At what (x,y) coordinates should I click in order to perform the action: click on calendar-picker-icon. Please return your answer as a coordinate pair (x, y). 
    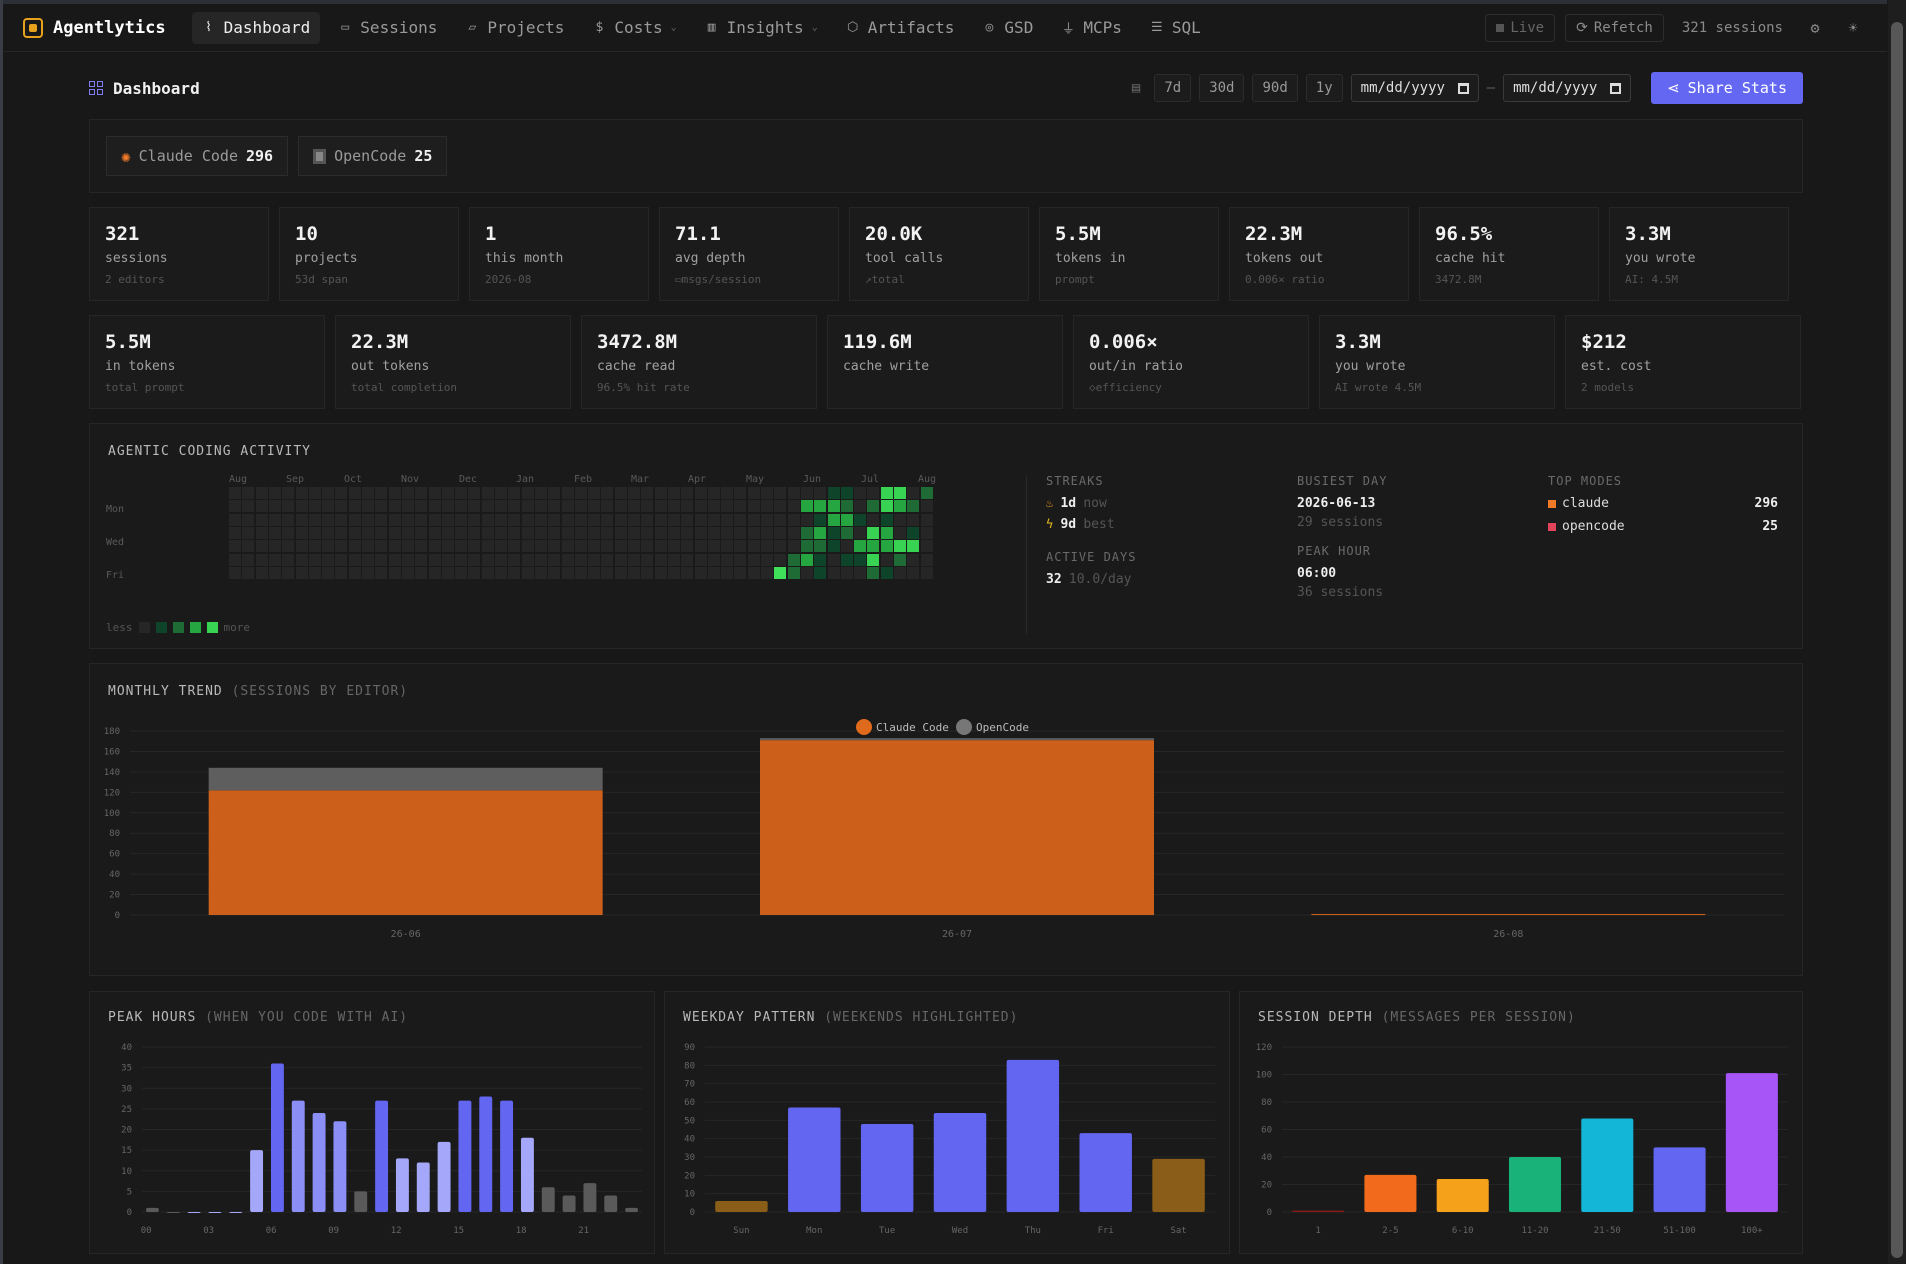
    Looking at the image, I should click on (1463, 88).